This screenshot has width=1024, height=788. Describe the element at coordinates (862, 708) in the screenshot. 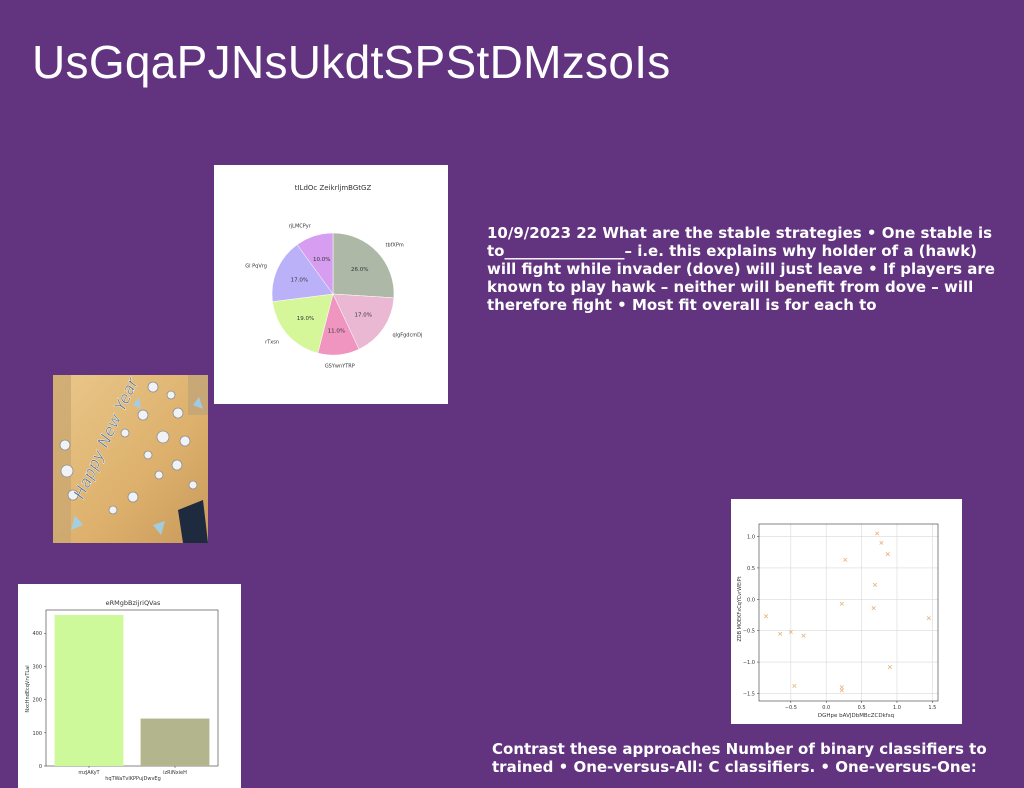

I see `scatter-xtick-label: 0.5` at that location.